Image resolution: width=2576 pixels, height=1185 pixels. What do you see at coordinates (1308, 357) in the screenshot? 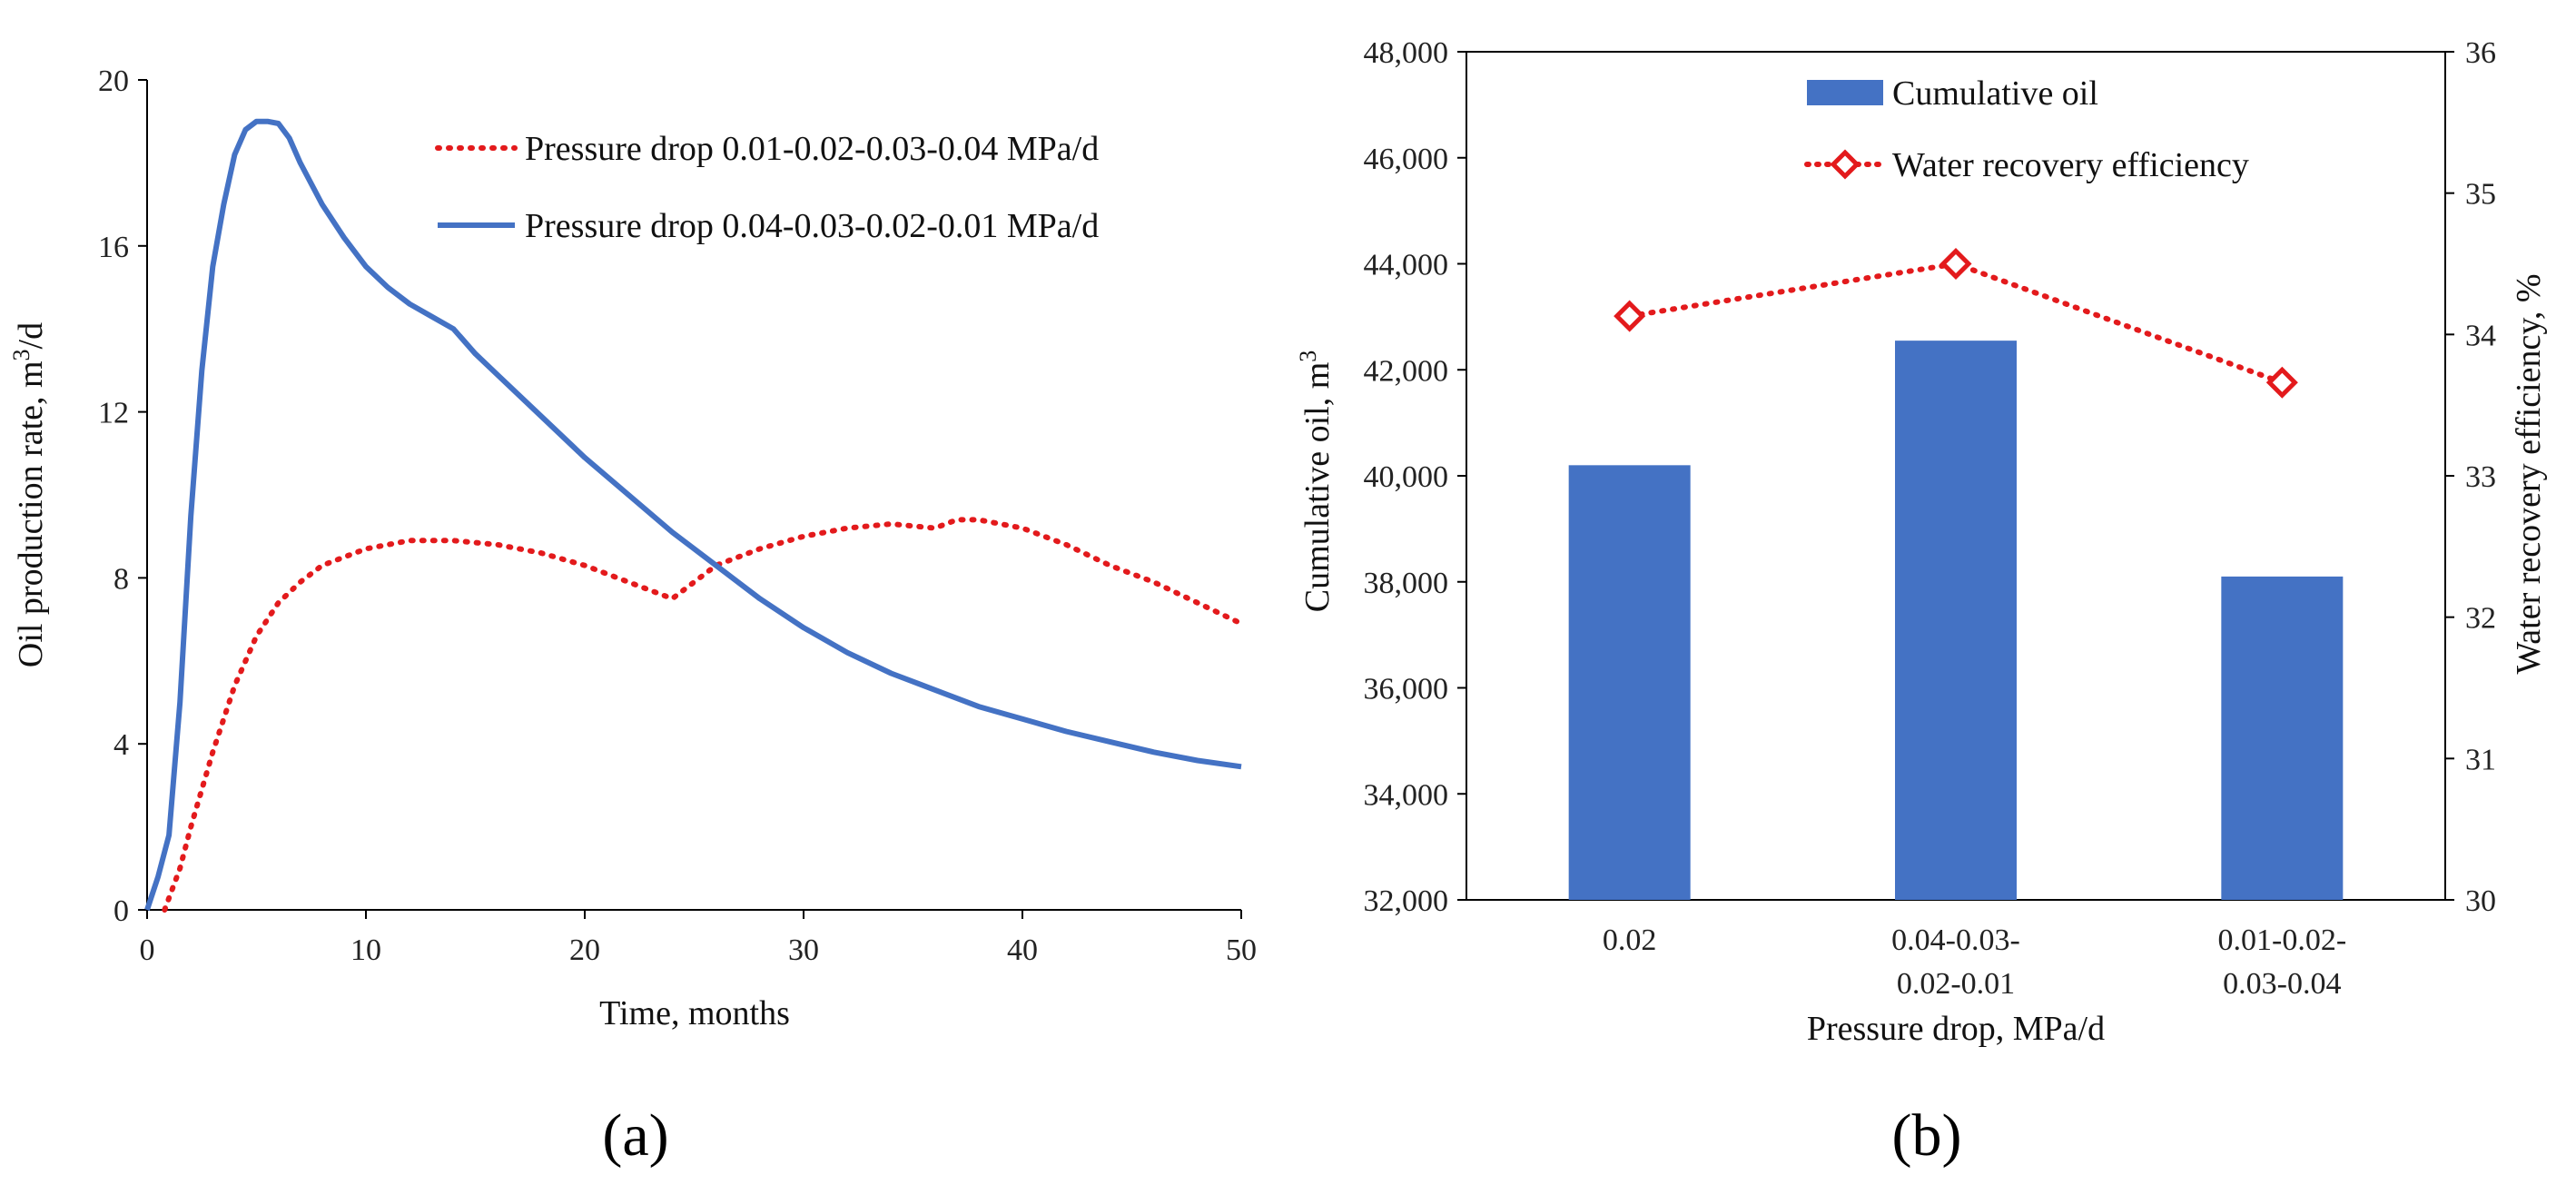
I see `chart-b-left-y-axis-title-sup: 3` at bounding box center [1308, 357].